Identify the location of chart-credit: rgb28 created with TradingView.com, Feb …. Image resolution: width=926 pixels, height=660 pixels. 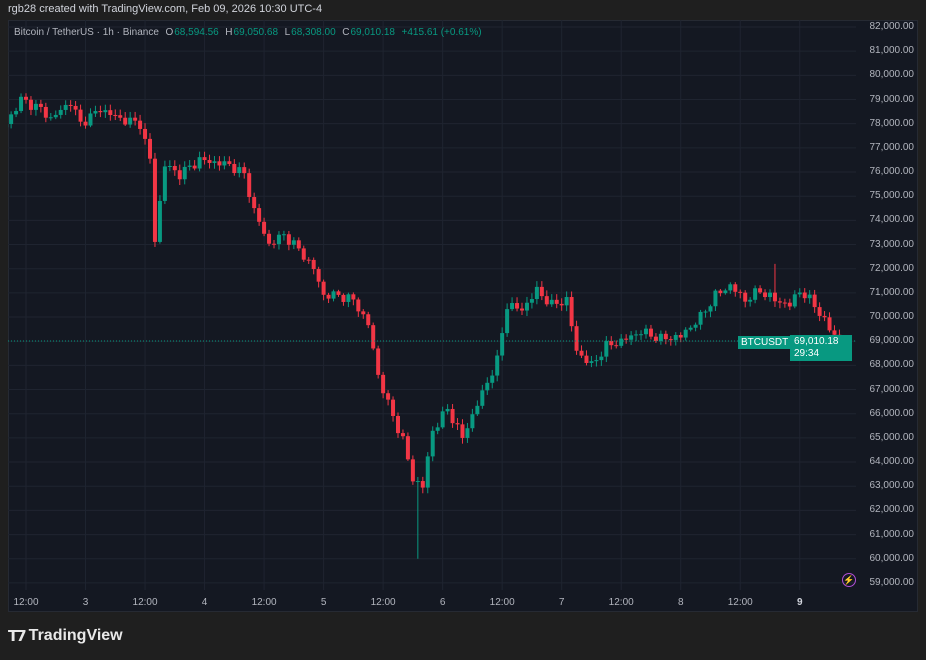
(165, 9).